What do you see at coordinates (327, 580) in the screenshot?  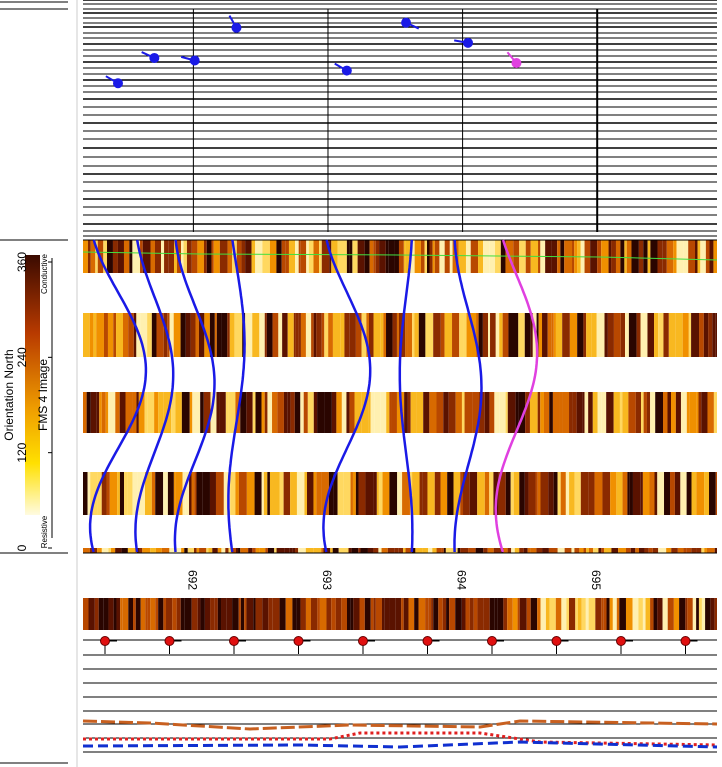 I see `depth-label: 693` at bounding box center [327, 580].